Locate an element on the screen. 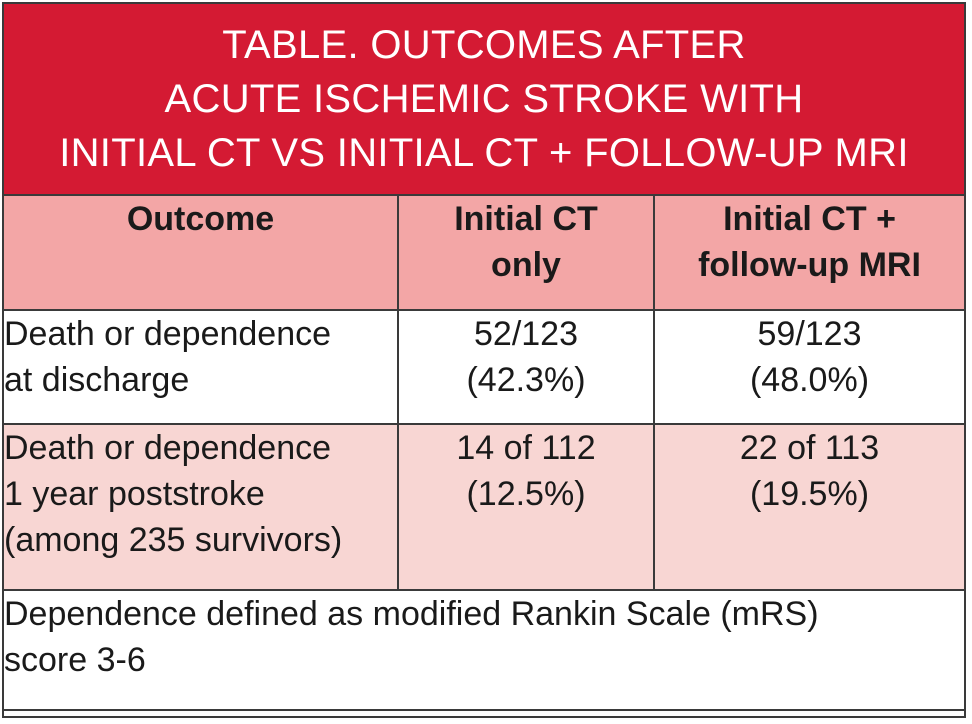  title-line: ACUTE ISCHEMIC STROKE WITH is located at coordinates (484, 99).